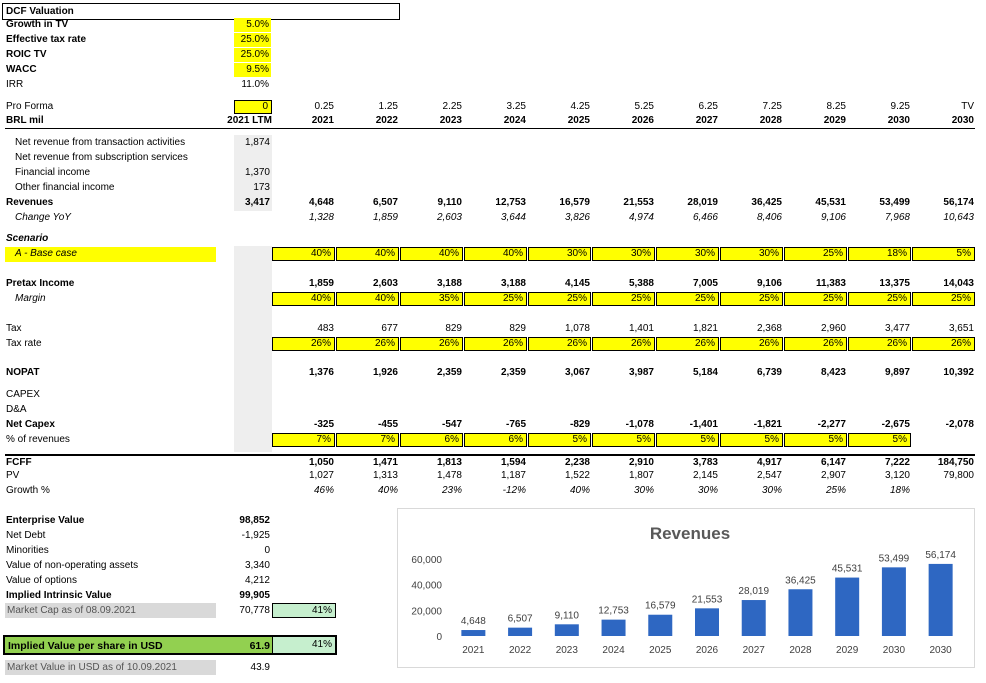 The height and width of the screenshot is (683, 986). Describe the element at coordinates (449, 202) in the screenshot. I see `revenues-value: 9,110` at that location.